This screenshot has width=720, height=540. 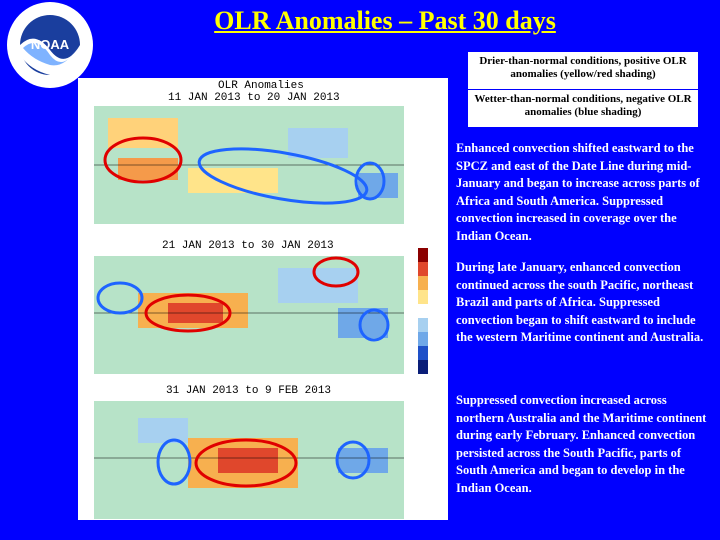 I want to click on panel3-title: 31 JAN 2013 to 9 FEB 2013, so click(x=248, y=391).